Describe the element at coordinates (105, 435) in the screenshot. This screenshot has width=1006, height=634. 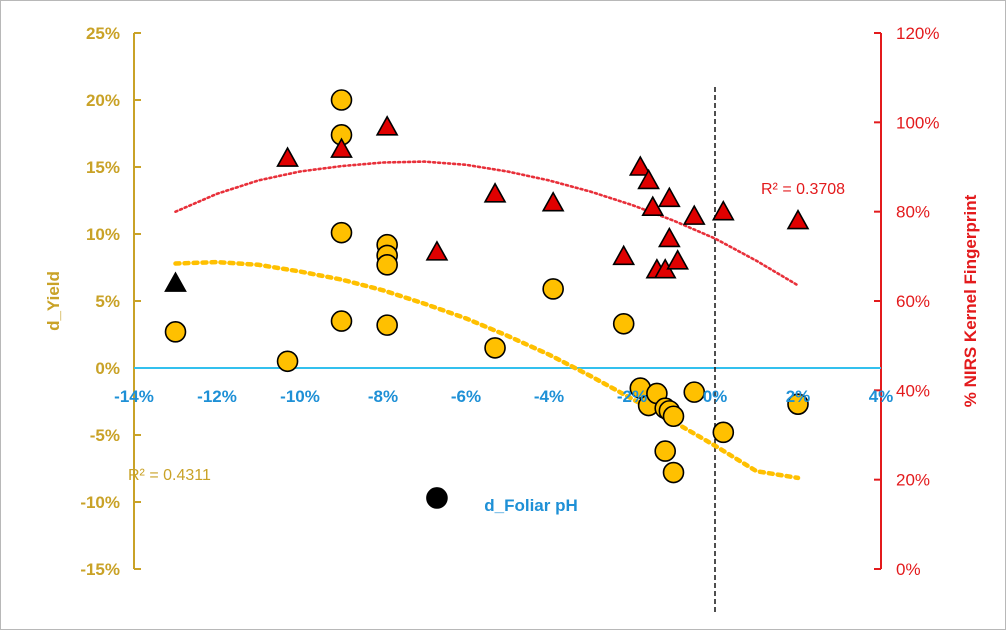
I see `y-tick-label: -5%` at that location.